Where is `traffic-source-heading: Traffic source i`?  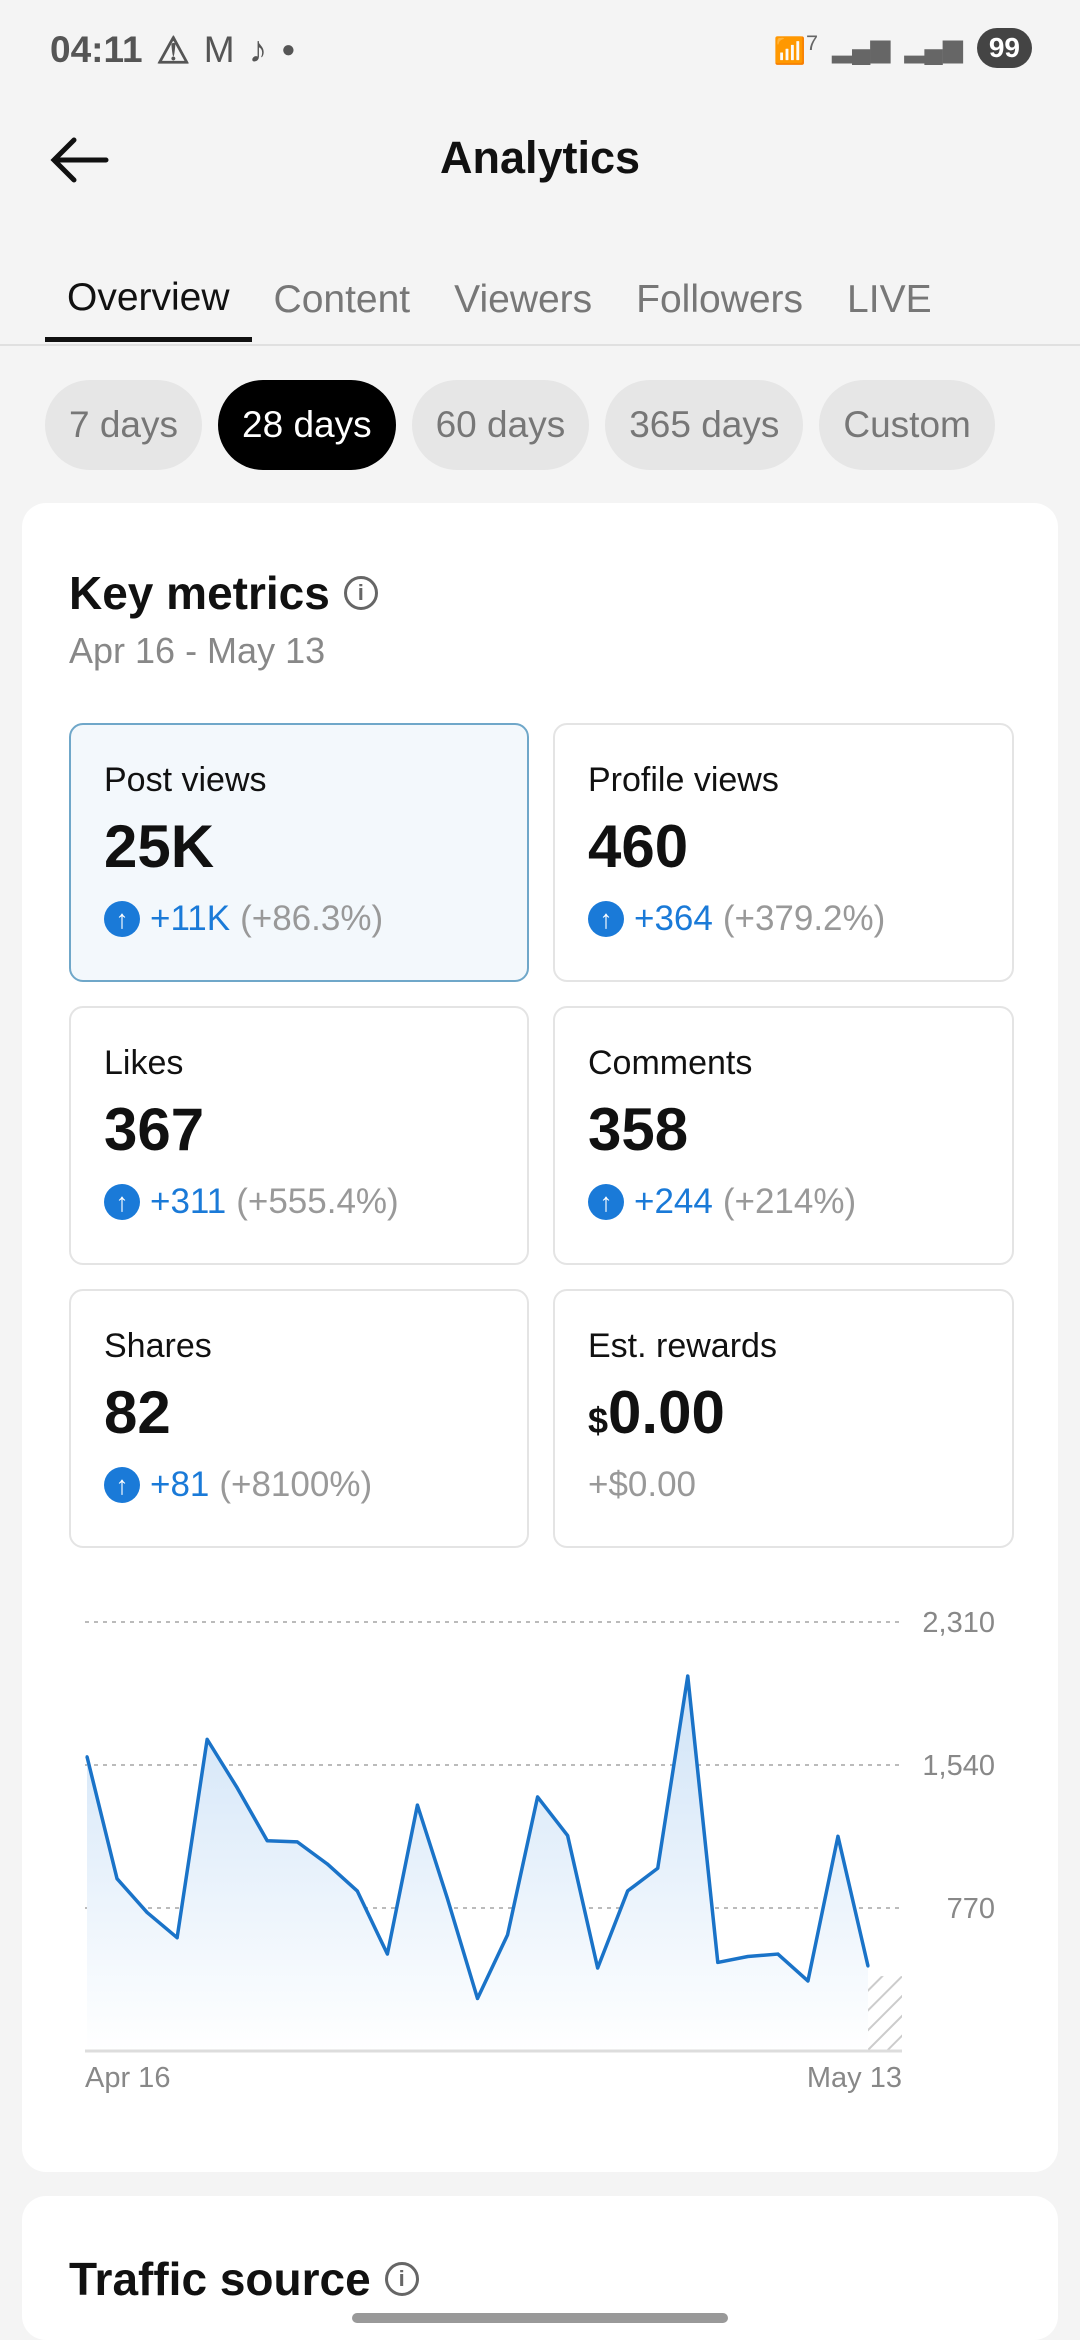
traffic-source-heading: Traffic source i is located at coordinates (244, 2279).